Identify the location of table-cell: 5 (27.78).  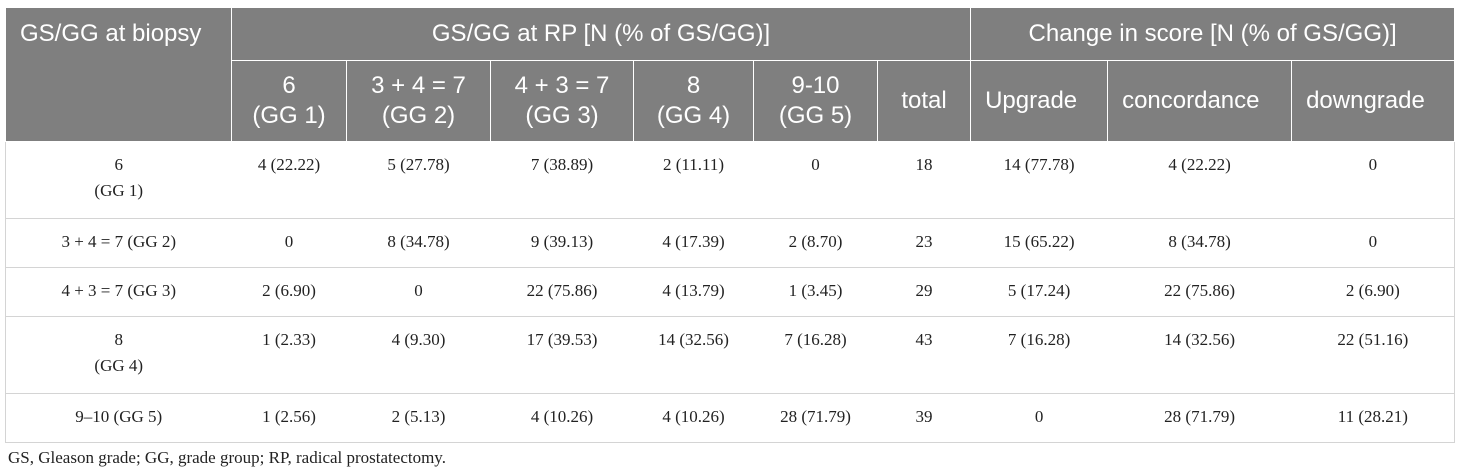
(418, 164).